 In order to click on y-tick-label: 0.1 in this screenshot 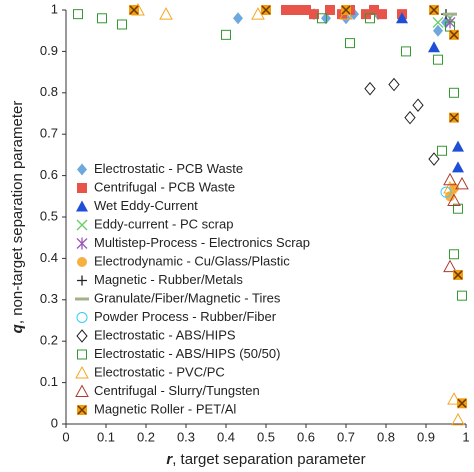, I will do `click(49, 381)`.